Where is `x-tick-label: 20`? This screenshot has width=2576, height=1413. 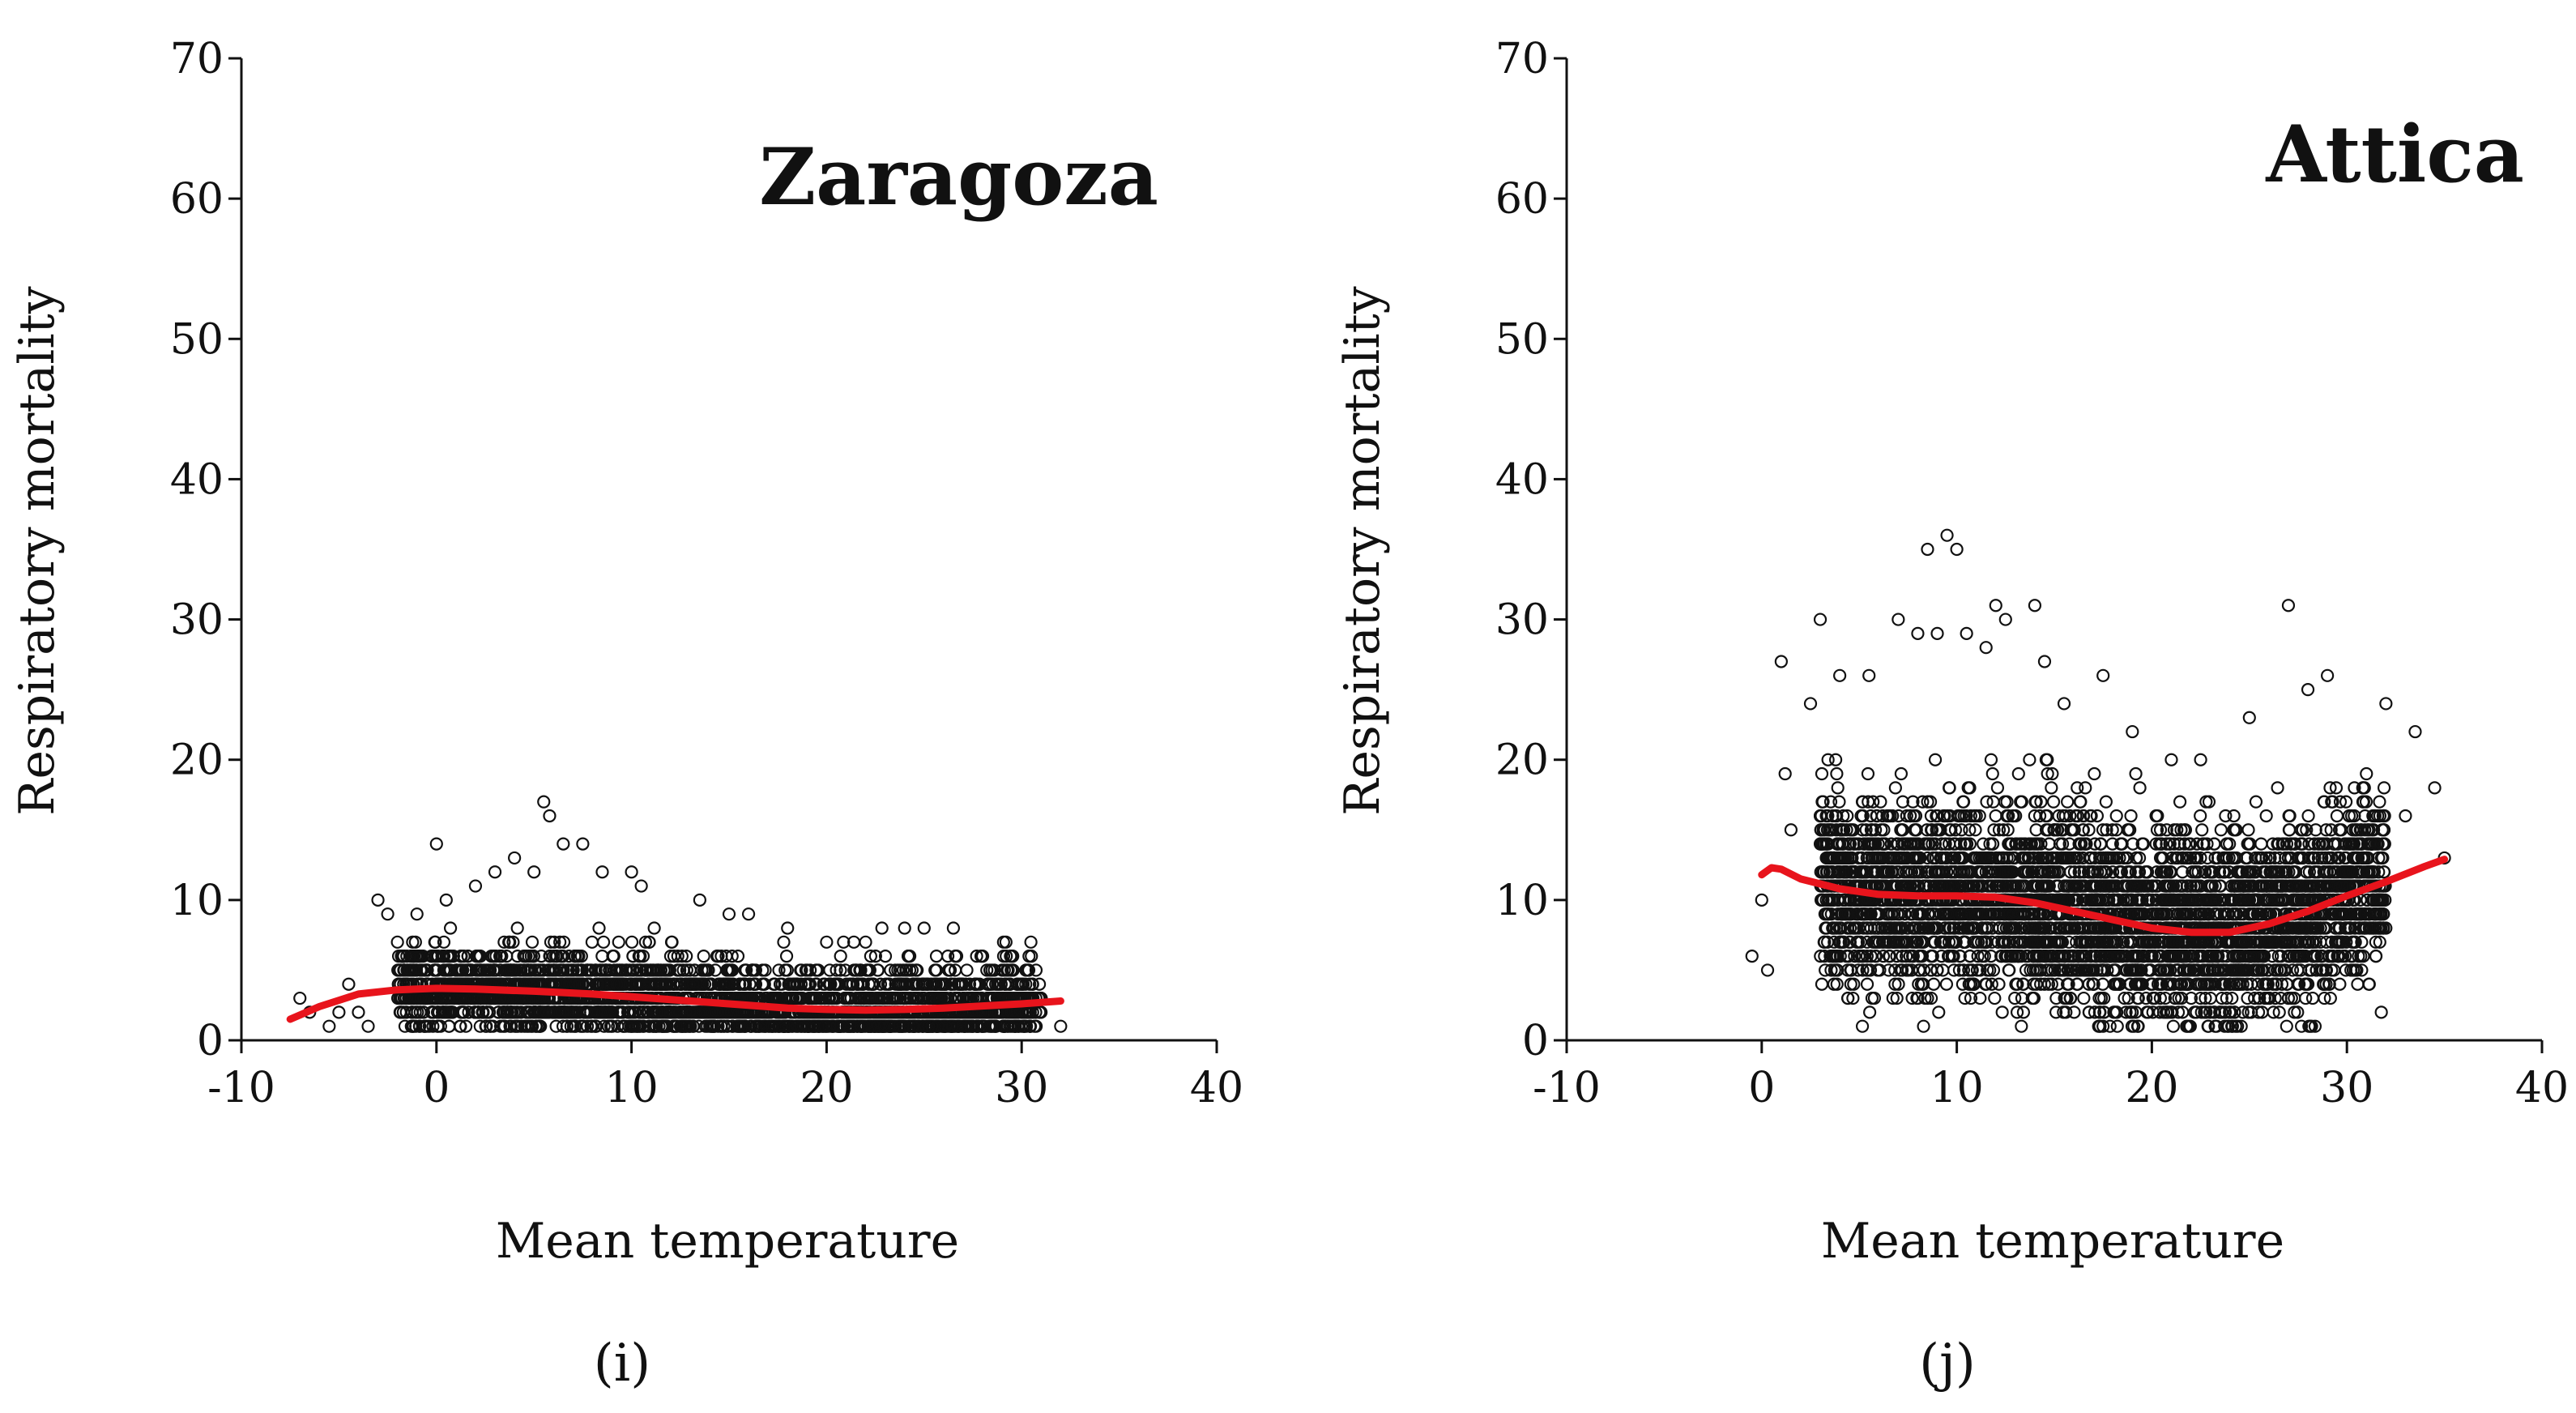 x-tick-label: 20 is located at coordinates (826, 1088).